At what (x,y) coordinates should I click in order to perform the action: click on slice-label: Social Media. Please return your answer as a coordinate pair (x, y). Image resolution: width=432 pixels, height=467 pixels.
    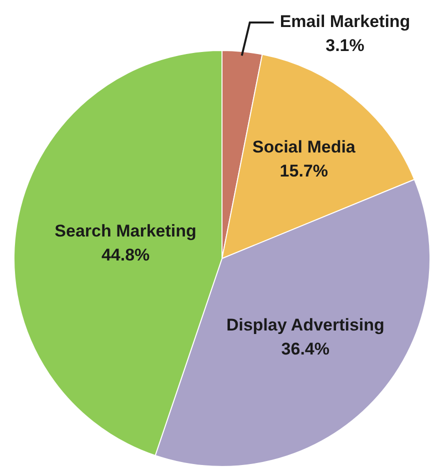
    Looking at the image, I should click on (304, 147).